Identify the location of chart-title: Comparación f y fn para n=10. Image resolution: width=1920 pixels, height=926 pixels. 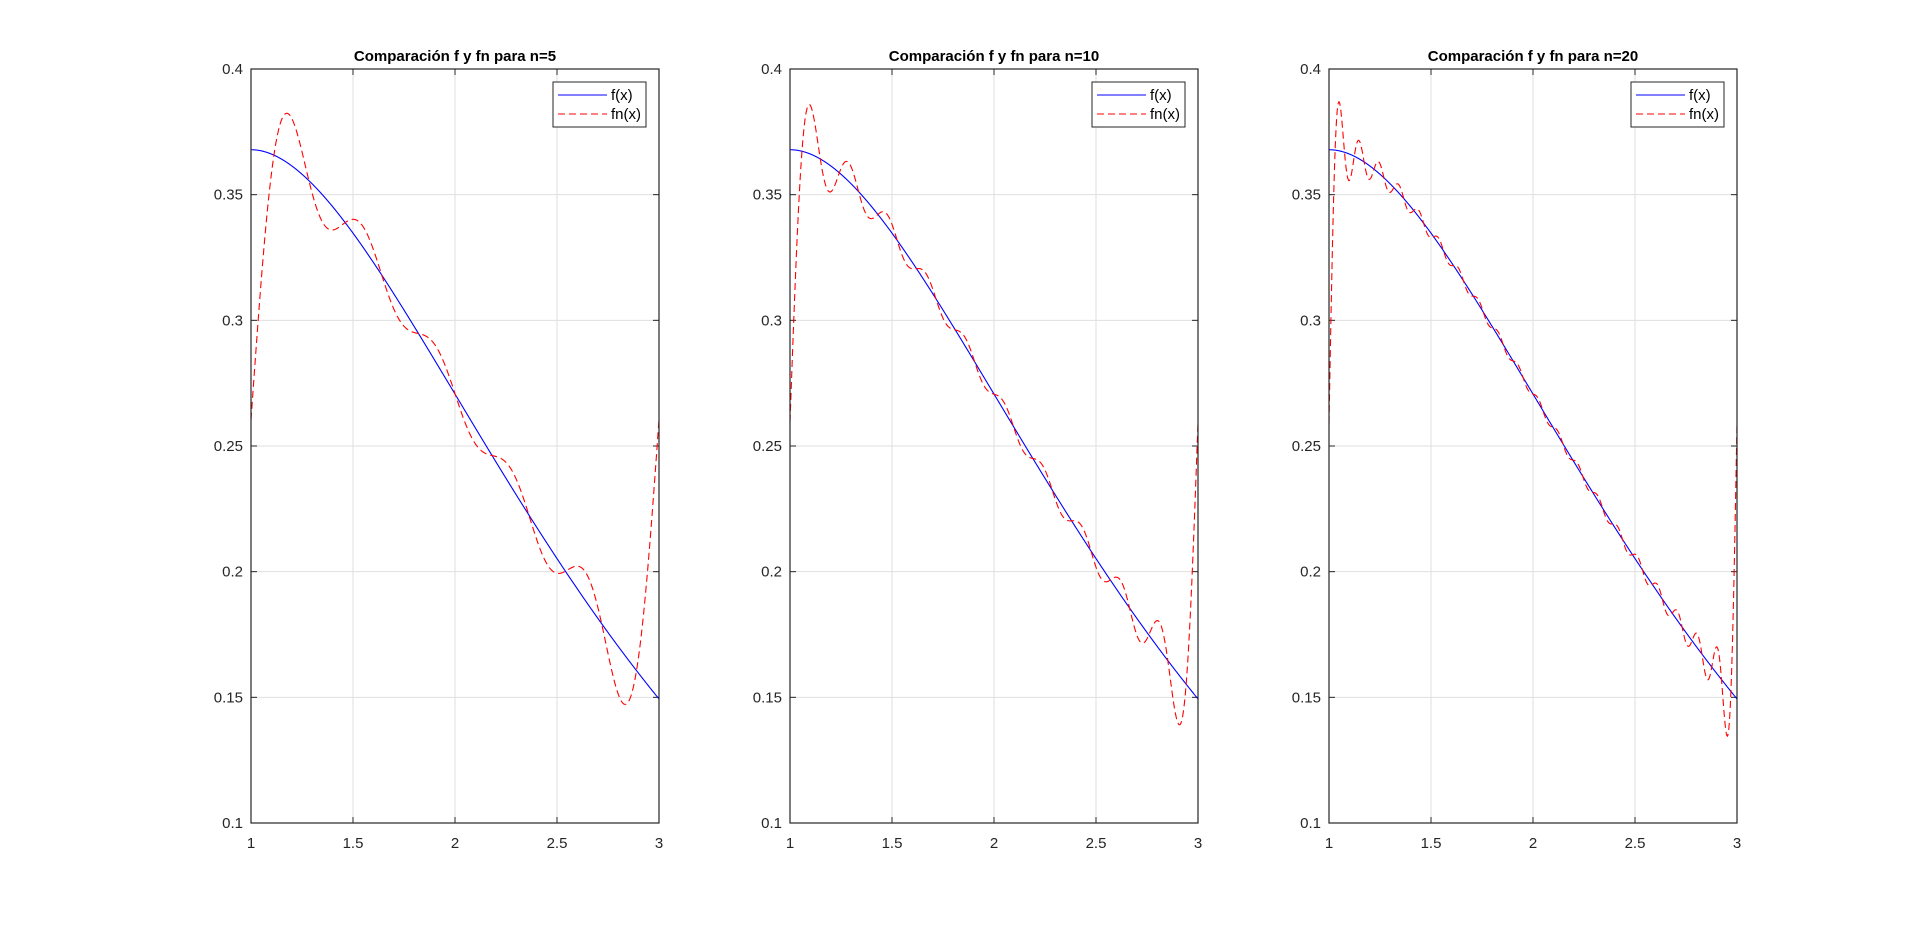
(994, 56).